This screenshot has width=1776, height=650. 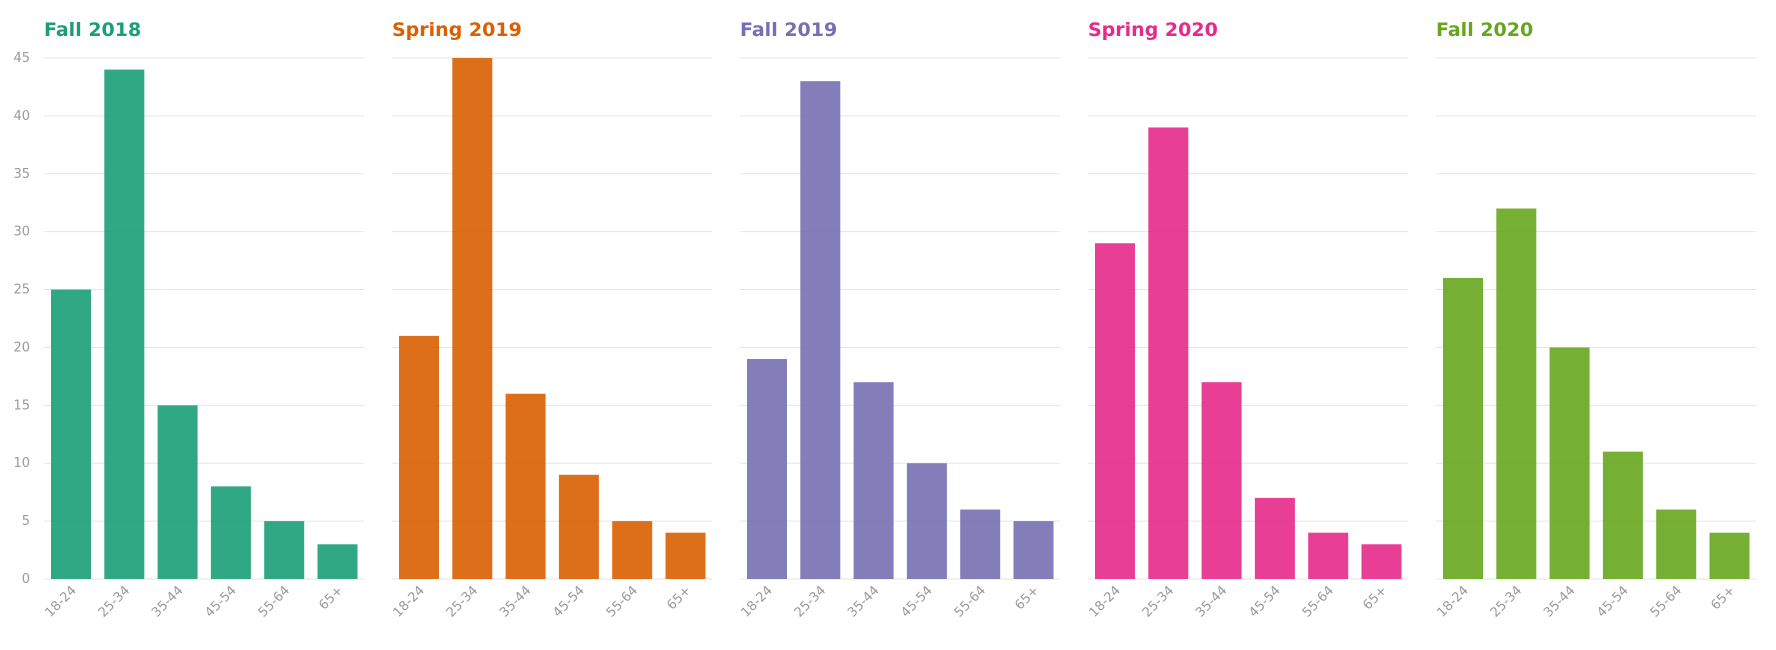 What do you see at coordinates (1153, 30) in the screenshot?
I see `panel-title: Spring 2020` at bounding box center [1153, 30].